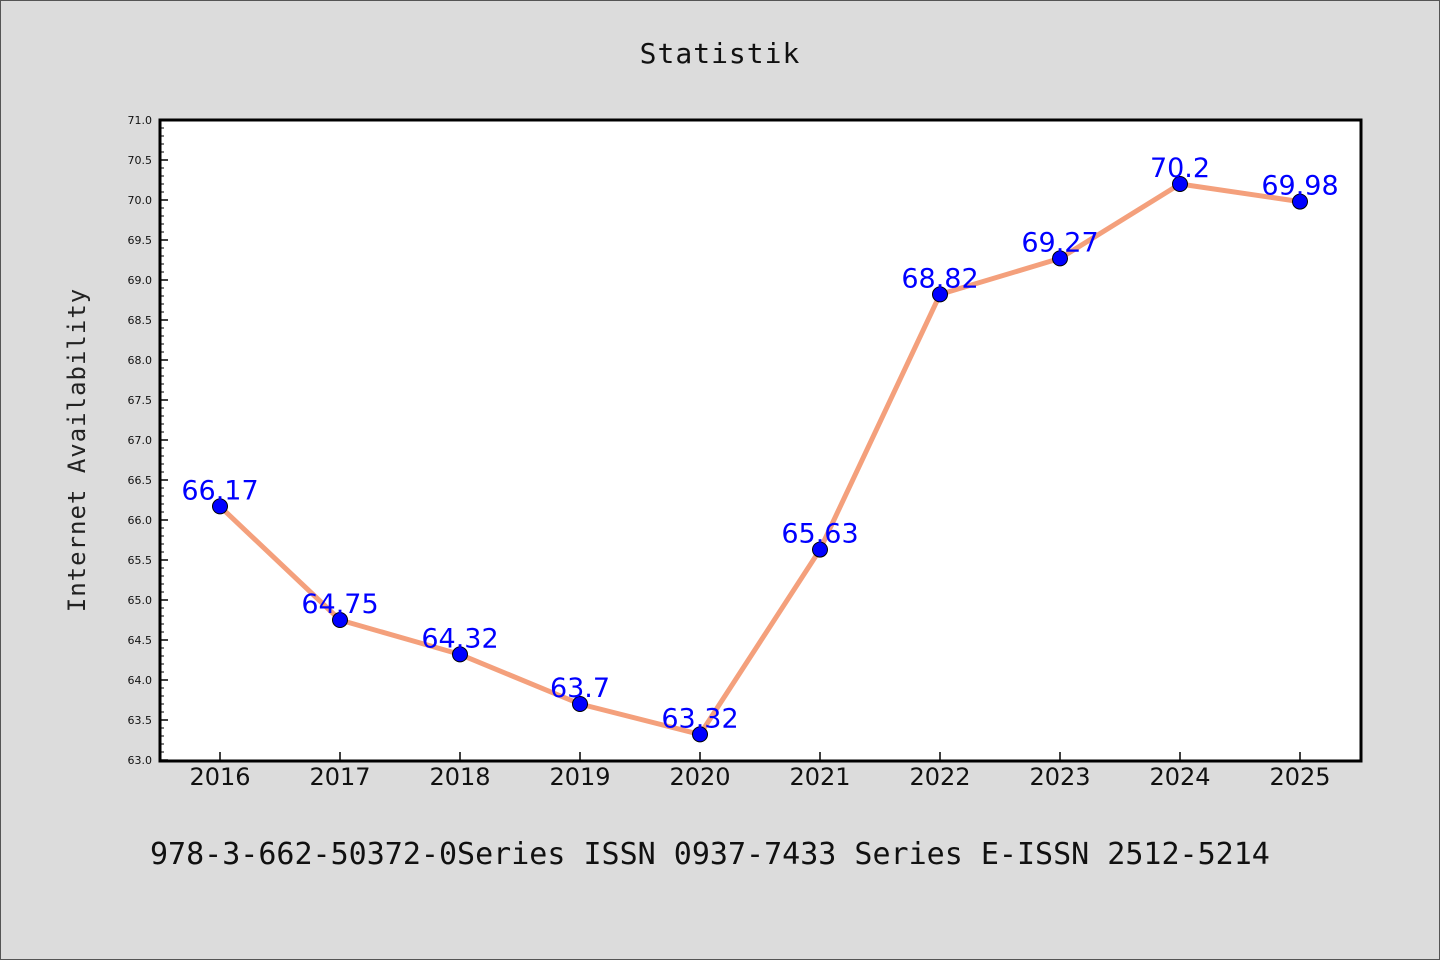 This screenshot has width=1440, height=960. Describe the element at coordinates (140, 280) in the screenshot. I see `y-tick-label: 69.0` at that location.